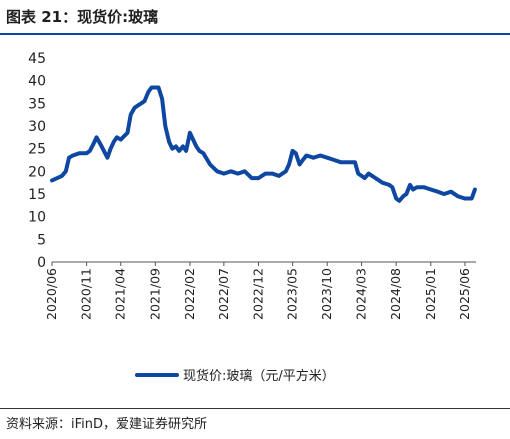 This screenshot has height=439, width=510. Describe the element at coordinates (255, 408) in the screenshot. I see `source-rule` at that location.